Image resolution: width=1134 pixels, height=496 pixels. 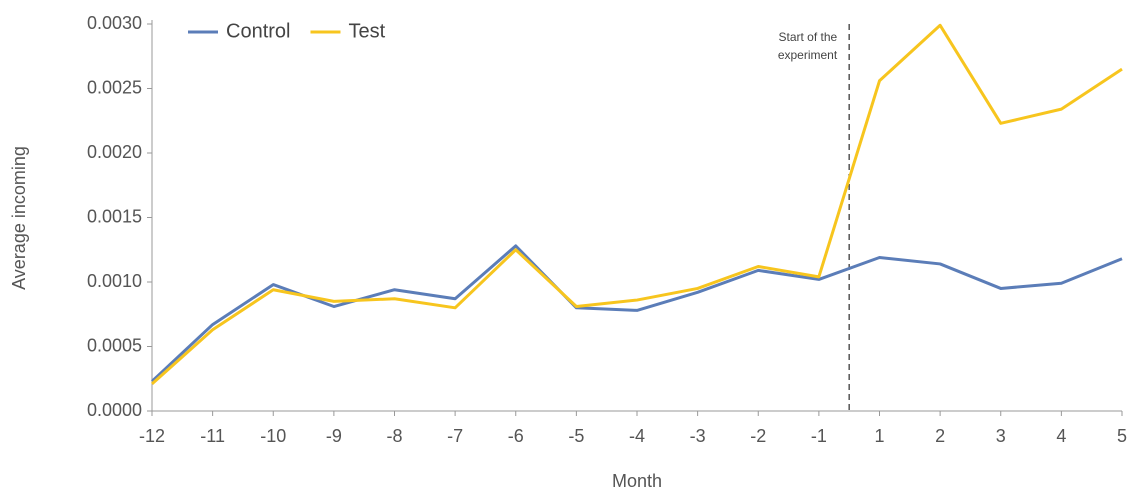 I want to click on x-tick-label: -10, so click(x=273, y=436).